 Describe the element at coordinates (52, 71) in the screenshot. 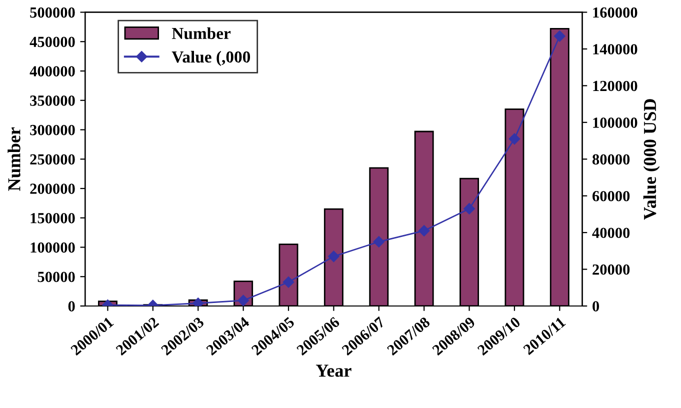

I see `y-tick-label: 400000` at that location.